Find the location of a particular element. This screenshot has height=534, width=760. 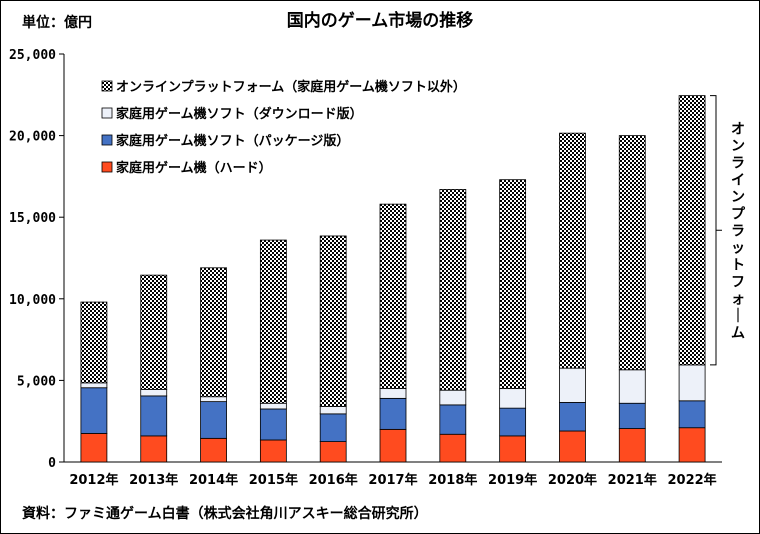

bracket-label-char: ト is located at coordinates (738, 265).